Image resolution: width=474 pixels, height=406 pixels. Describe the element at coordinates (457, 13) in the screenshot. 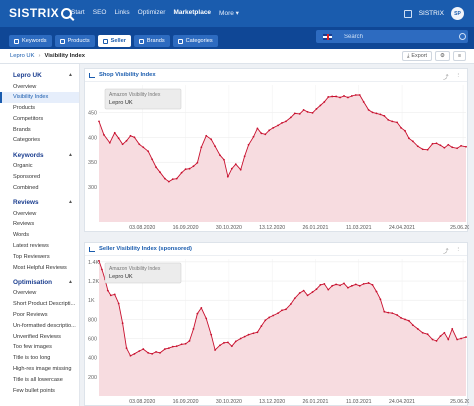

I see `avatar: SP` at that location.